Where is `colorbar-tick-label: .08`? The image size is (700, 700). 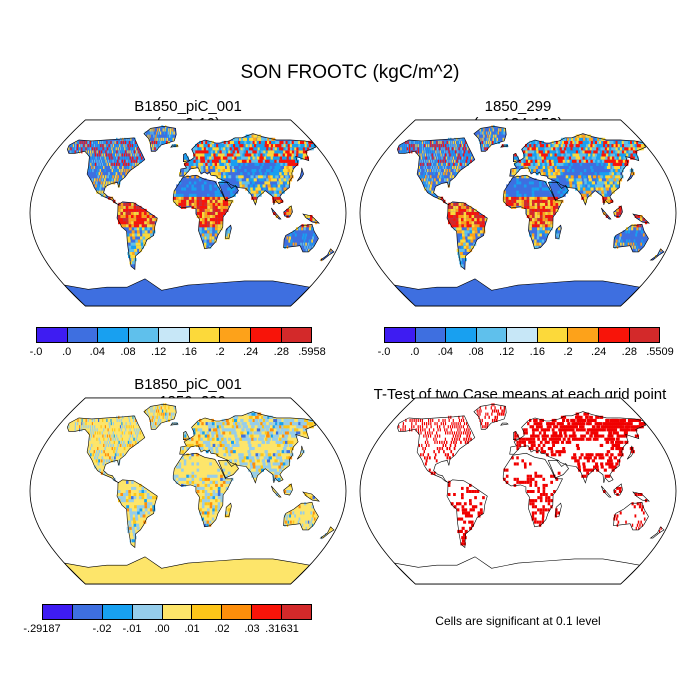
colorbar-tick-label: .08 is located at coordinates (128, 352).